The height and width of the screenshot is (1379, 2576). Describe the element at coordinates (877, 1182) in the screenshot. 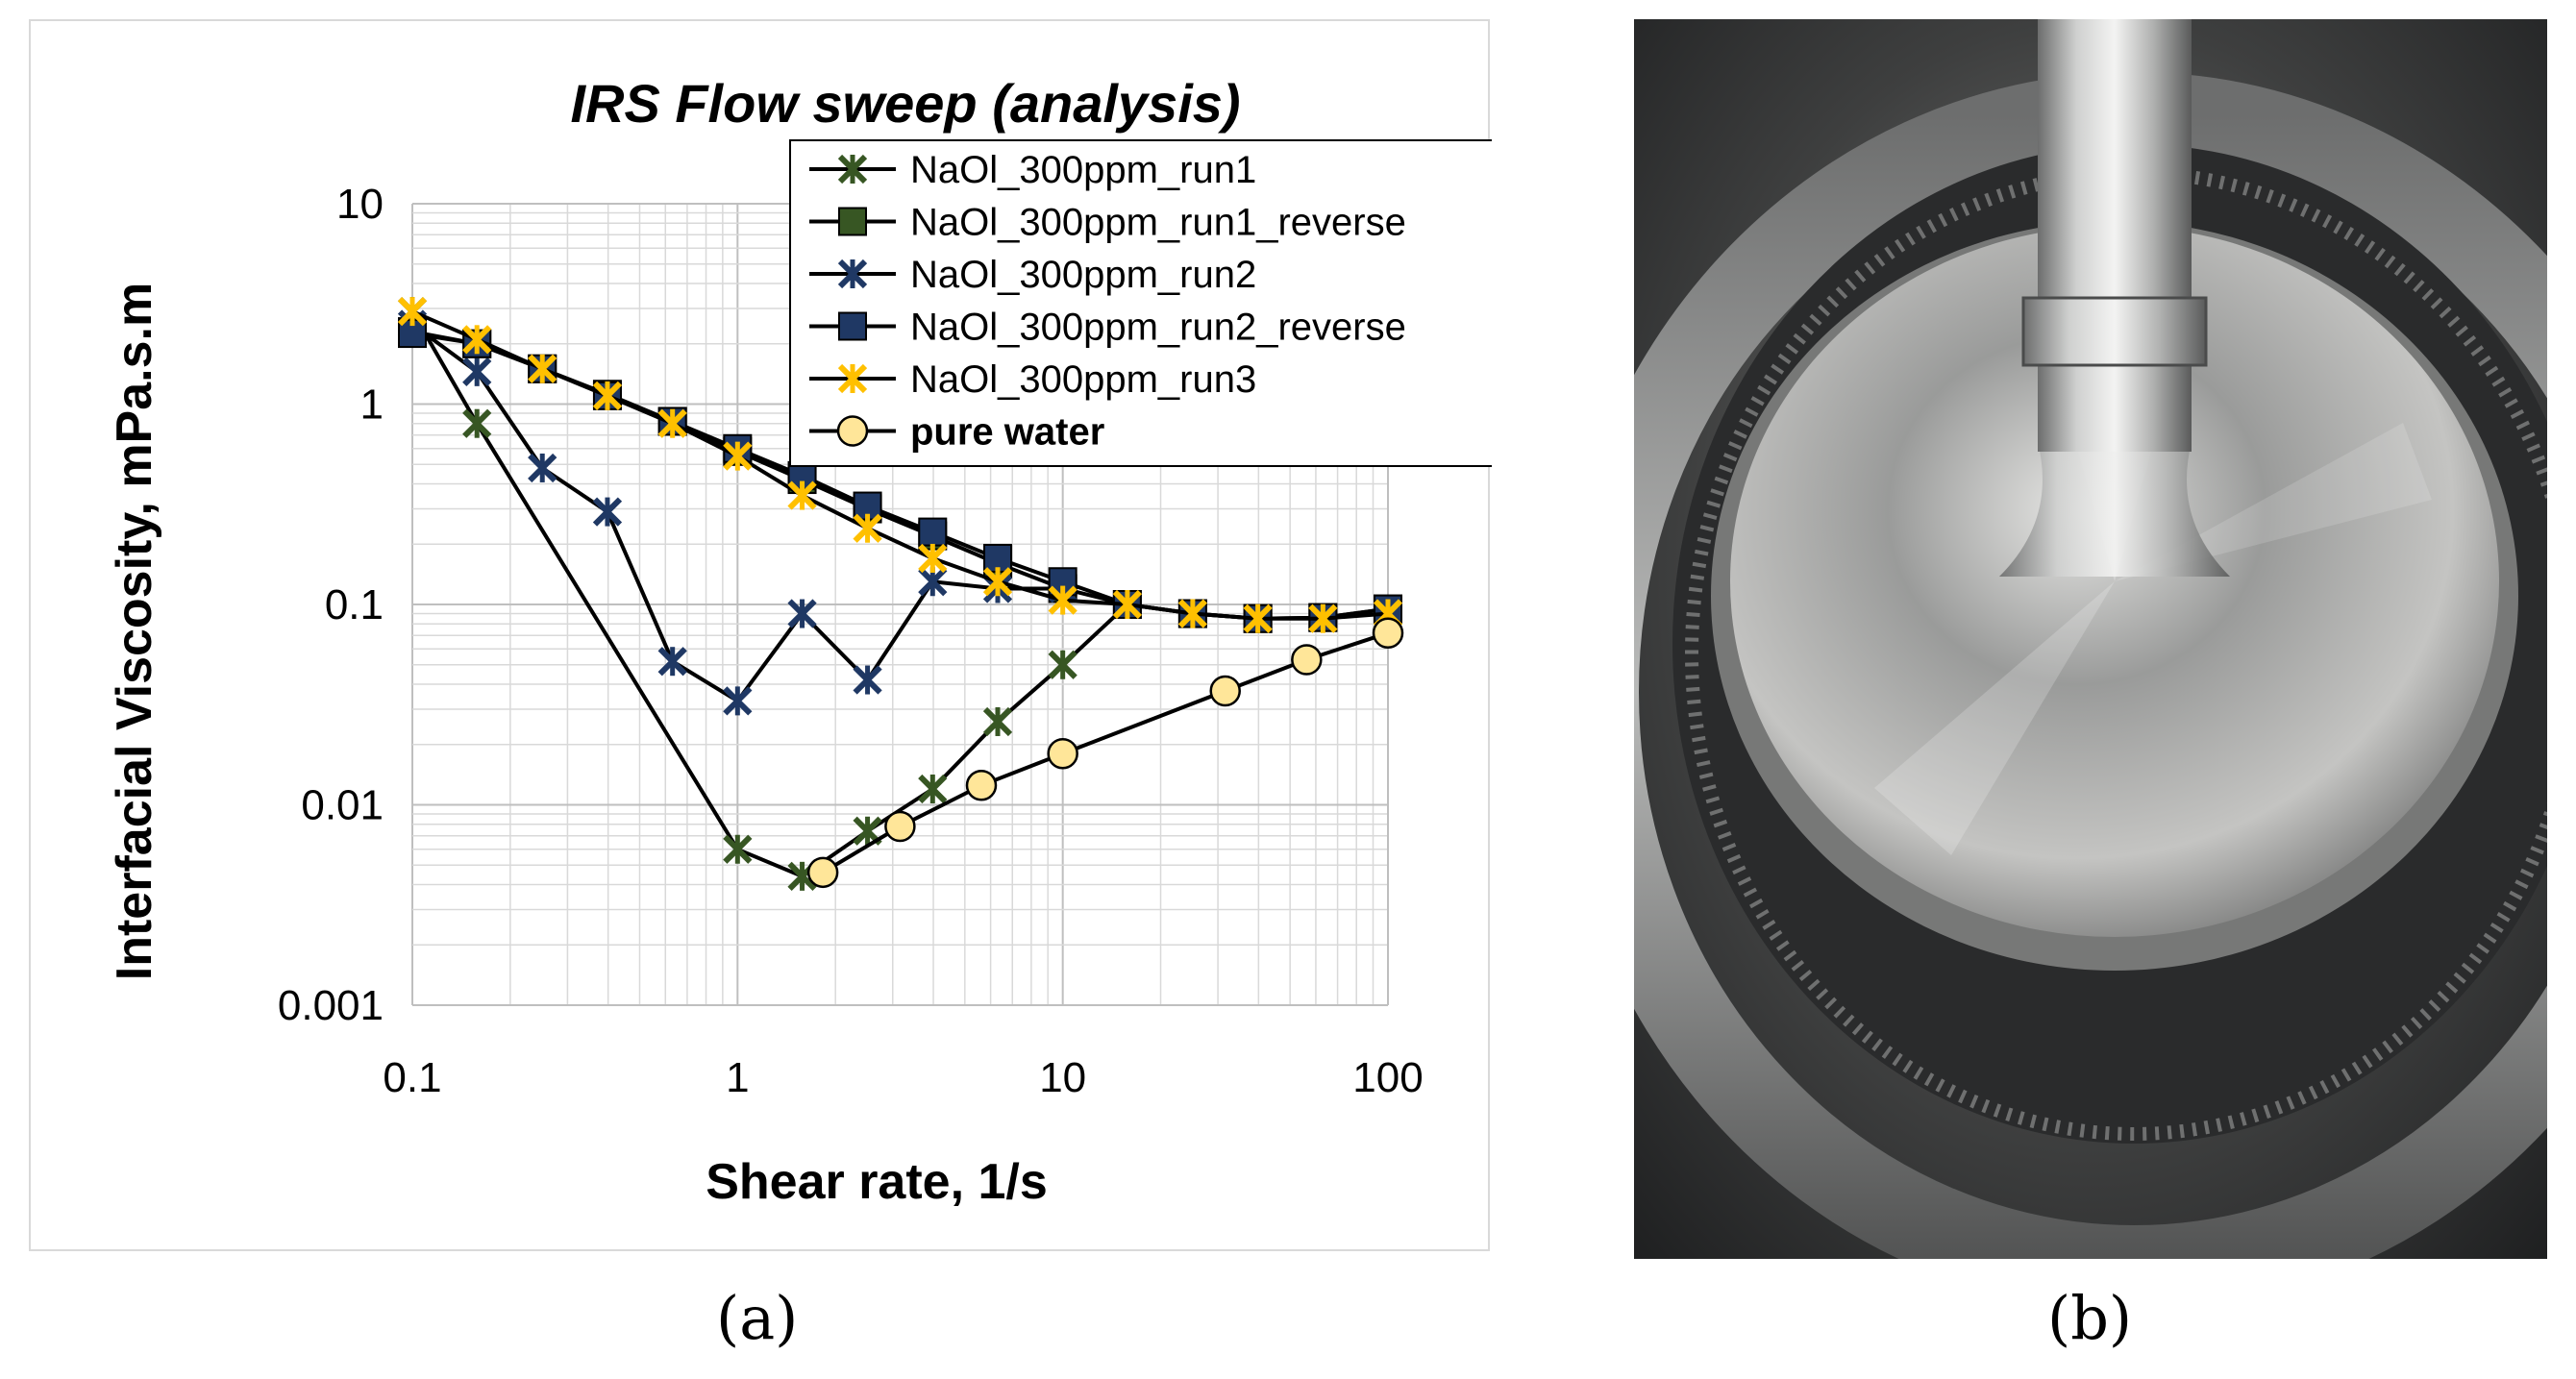

I see `x-axis-label: Shear rate, 1/s` at that location.